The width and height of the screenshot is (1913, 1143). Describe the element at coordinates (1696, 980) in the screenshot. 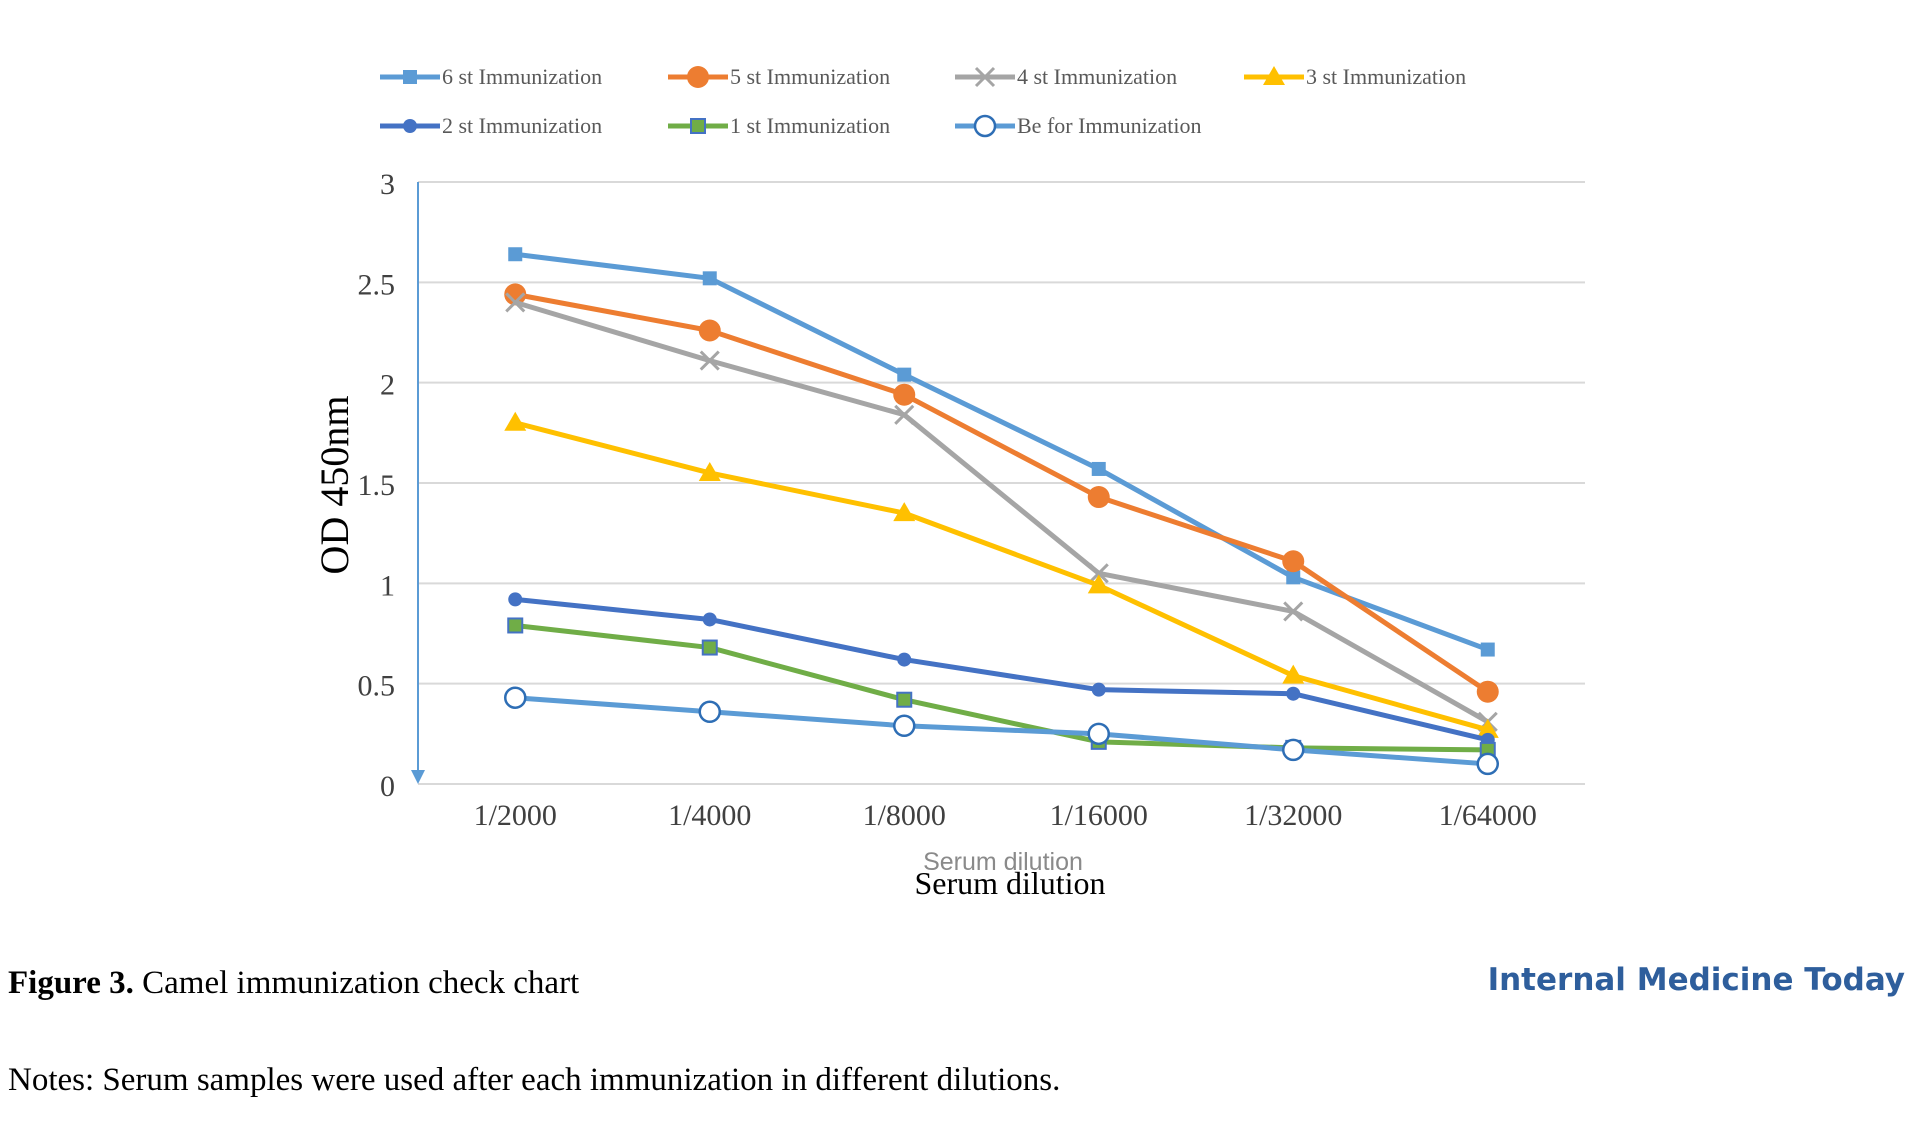

I see `journal-name: Internal Medicine Today` at that location.